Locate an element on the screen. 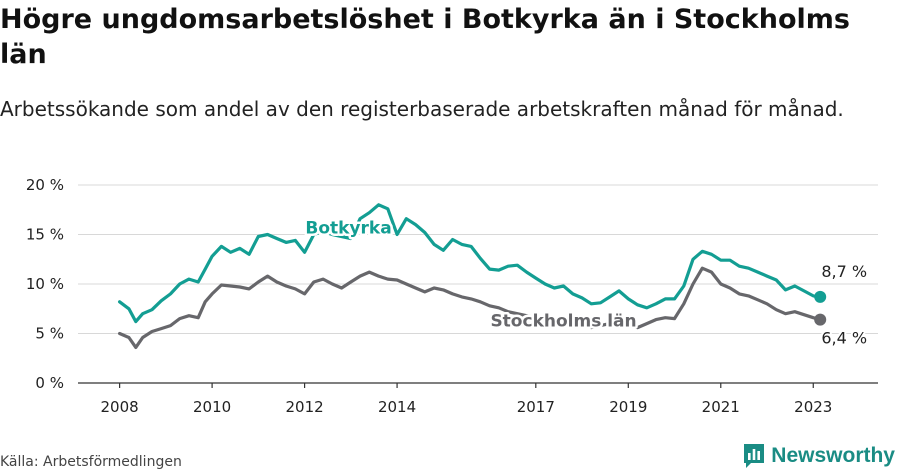 The height and width of the screenshot is (474, 900). stockholm-end-label: 6,4 % is located at coordinates (844, 338).